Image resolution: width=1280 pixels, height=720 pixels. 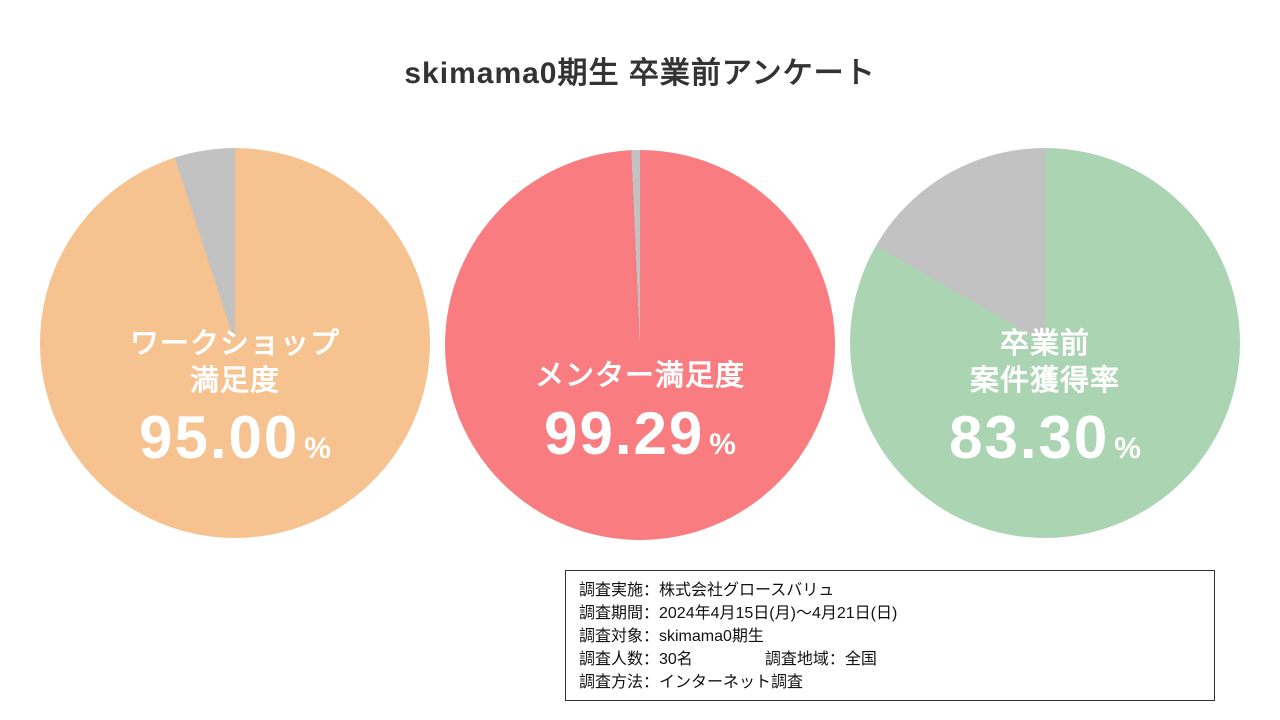 I want to click on pie-3-title-line-1: 卒業前, so click(x=1044, y=343).